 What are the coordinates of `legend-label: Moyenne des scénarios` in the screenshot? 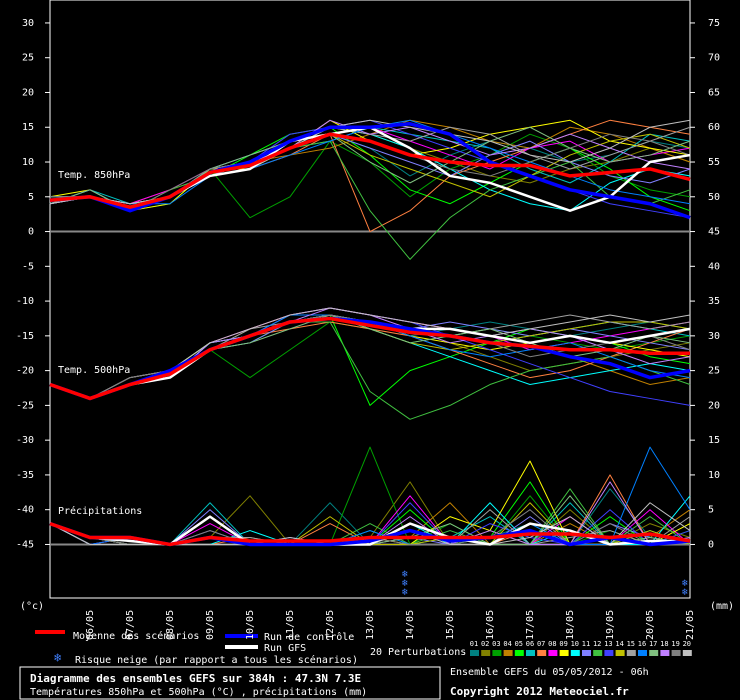 It's located at (136, 636).